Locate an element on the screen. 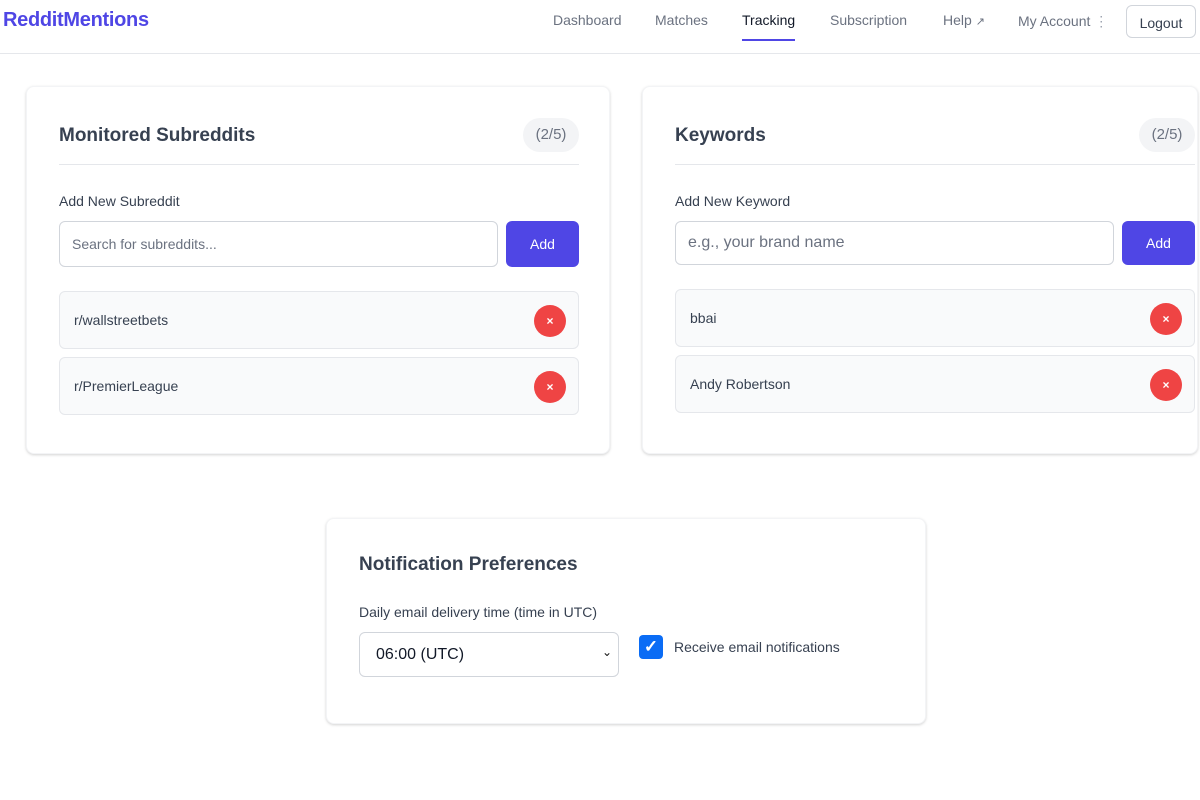  list-item: Andy Robertson × is located at coordinates (935, 384).